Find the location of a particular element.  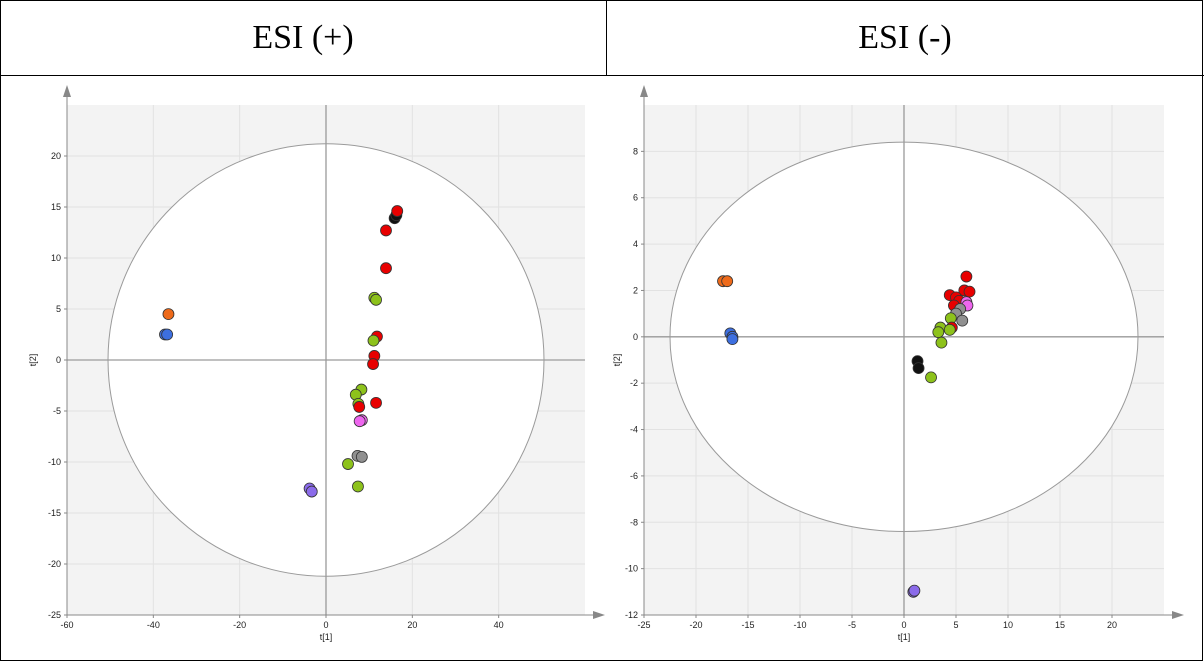

data-point-pink is located at coordinates (359, 421).